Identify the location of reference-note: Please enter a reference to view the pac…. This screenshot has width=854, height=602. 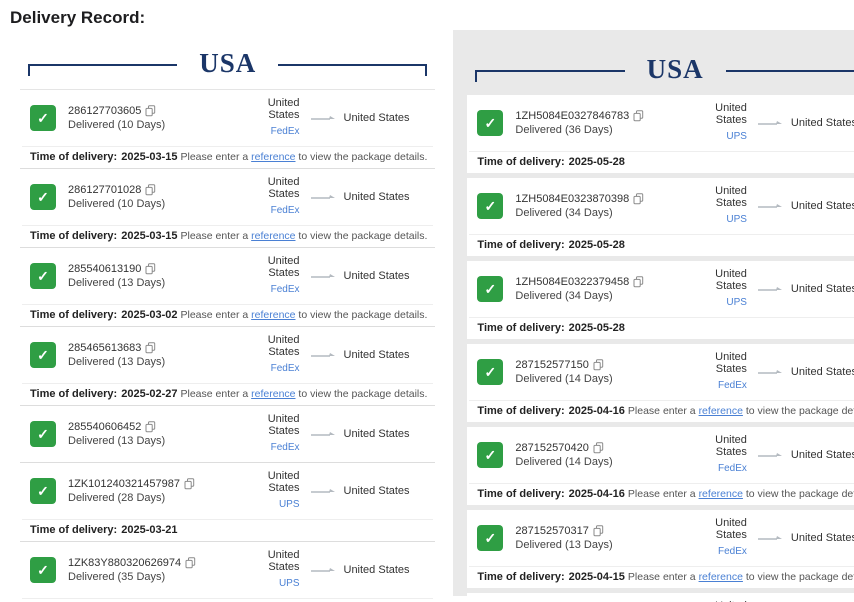
(304, 157).